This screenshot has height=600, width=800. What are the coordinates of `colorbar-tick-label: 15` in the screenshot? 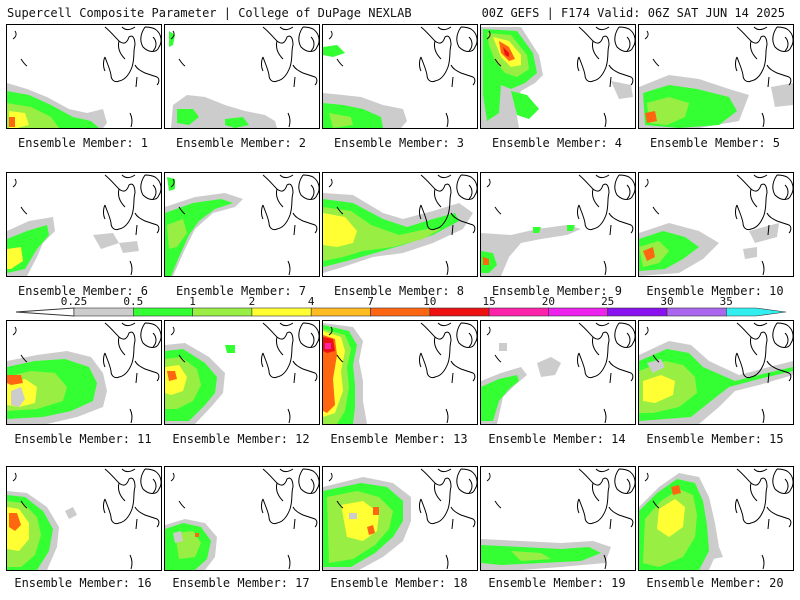 It's located at (489, 301).